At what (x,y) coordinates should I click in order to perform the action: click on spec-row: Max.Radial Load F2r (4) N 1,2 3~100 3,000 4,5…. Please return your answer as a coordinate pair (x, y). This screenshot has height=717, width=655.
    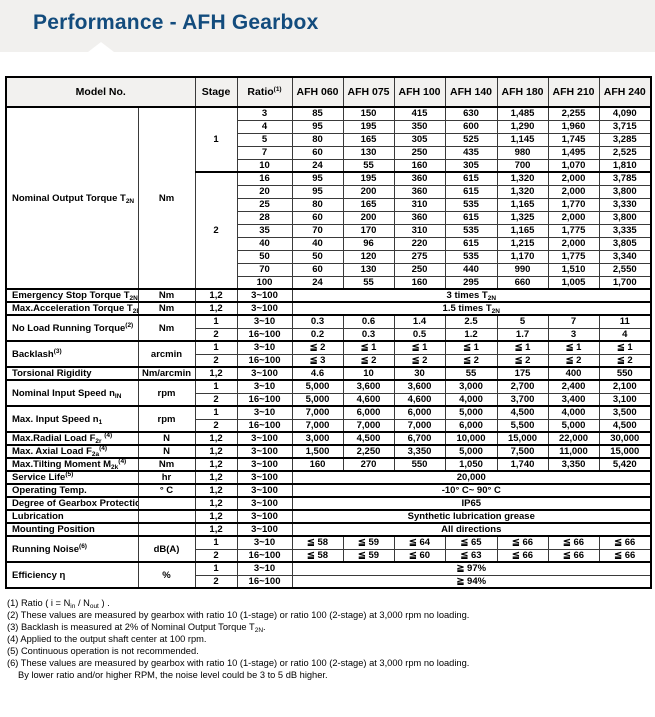
    Looking at the image, I should click on (328, 438).